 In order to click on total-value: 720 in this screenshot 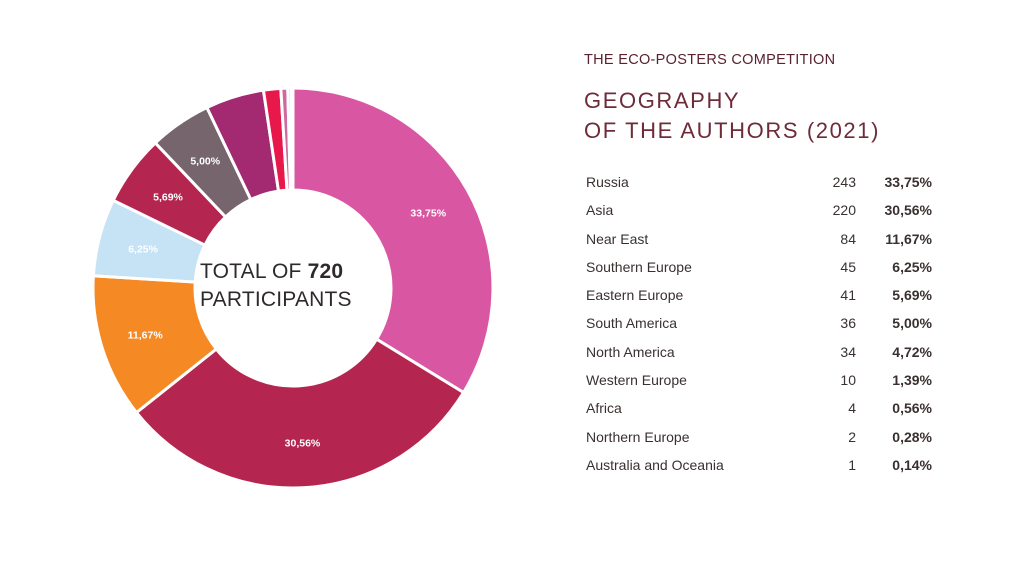, I will do `click(325, 271)`.